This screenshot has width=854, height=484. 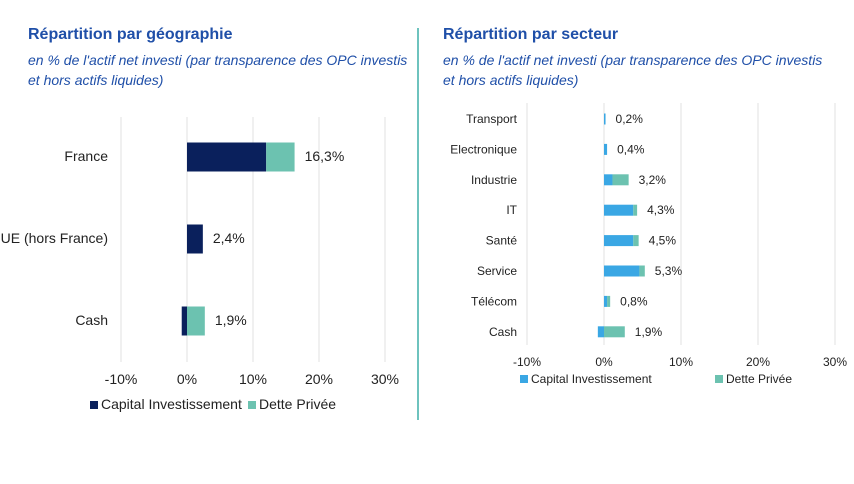 What do you see at coordinates (325, 156) in the screenshot?
I see `geo-data-label: 16,3%` at bounding box center [325, 156].